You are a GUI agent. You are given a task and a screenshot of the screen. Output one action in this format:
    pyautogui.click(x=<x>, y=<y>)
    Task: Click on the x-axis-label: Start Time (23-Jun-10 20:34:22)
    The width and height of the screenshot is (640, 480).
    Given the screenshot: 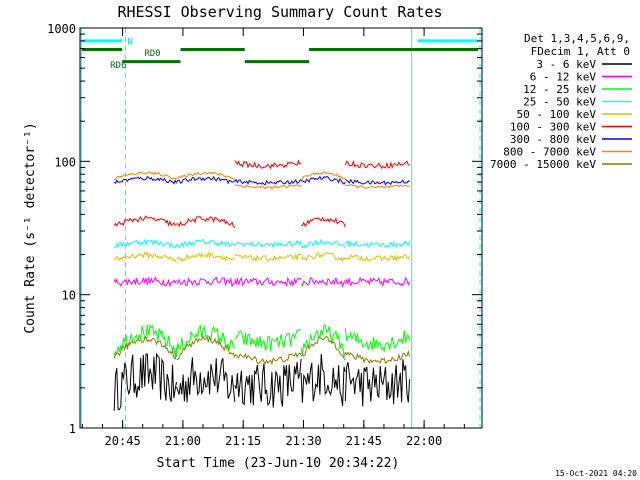 What is the action you would take?
    pyautogui.click(x=278, y=463)
    